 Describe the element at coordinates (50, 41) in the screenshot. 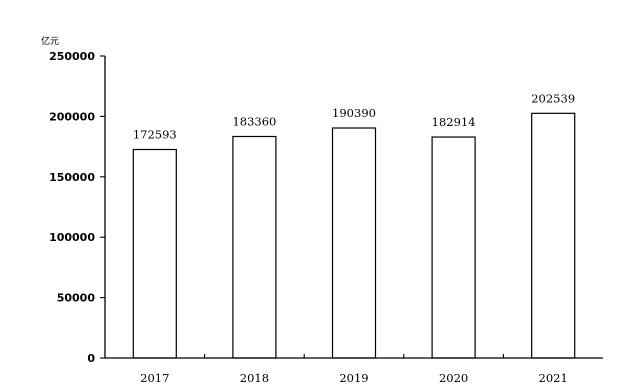

I see `y-axis-unit-label: 亿元` at that location.